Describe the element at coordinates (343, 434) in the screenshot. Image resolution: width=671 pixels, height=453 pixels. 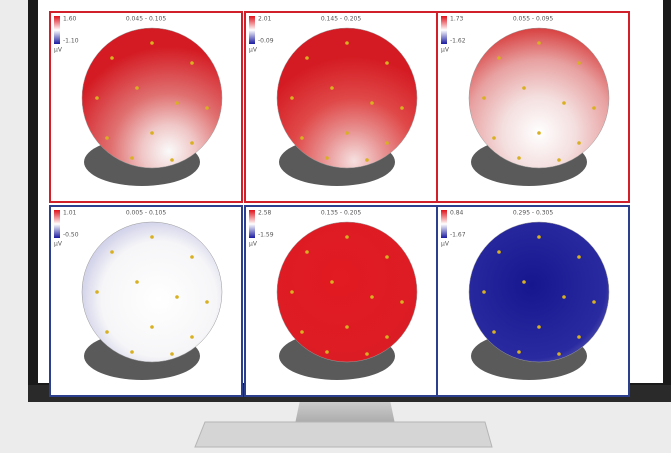
I see `monitor-base` at that location.